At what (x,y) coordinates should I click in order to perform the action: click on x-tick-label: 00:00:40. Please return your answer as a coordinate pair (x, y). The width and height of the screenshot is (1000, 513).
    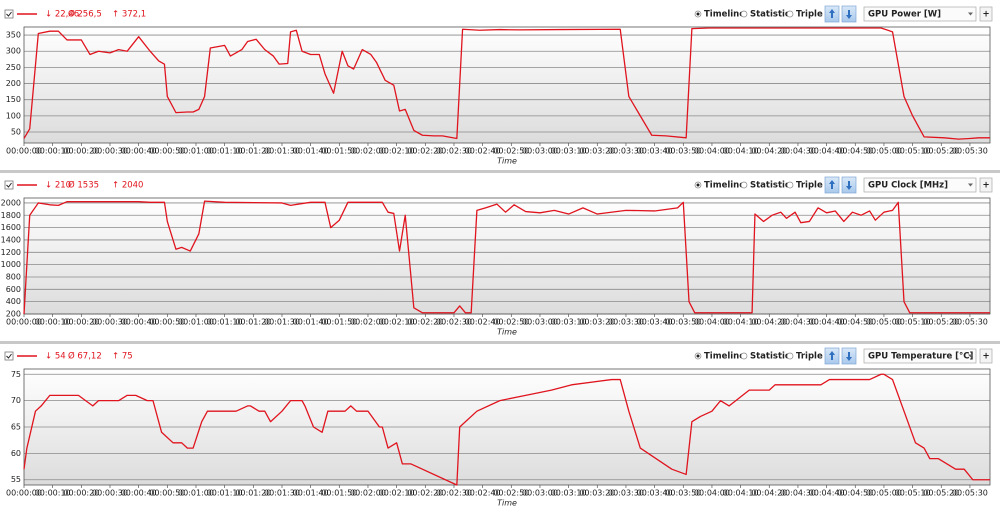
    Looking at the image, I should click on (139, 322).